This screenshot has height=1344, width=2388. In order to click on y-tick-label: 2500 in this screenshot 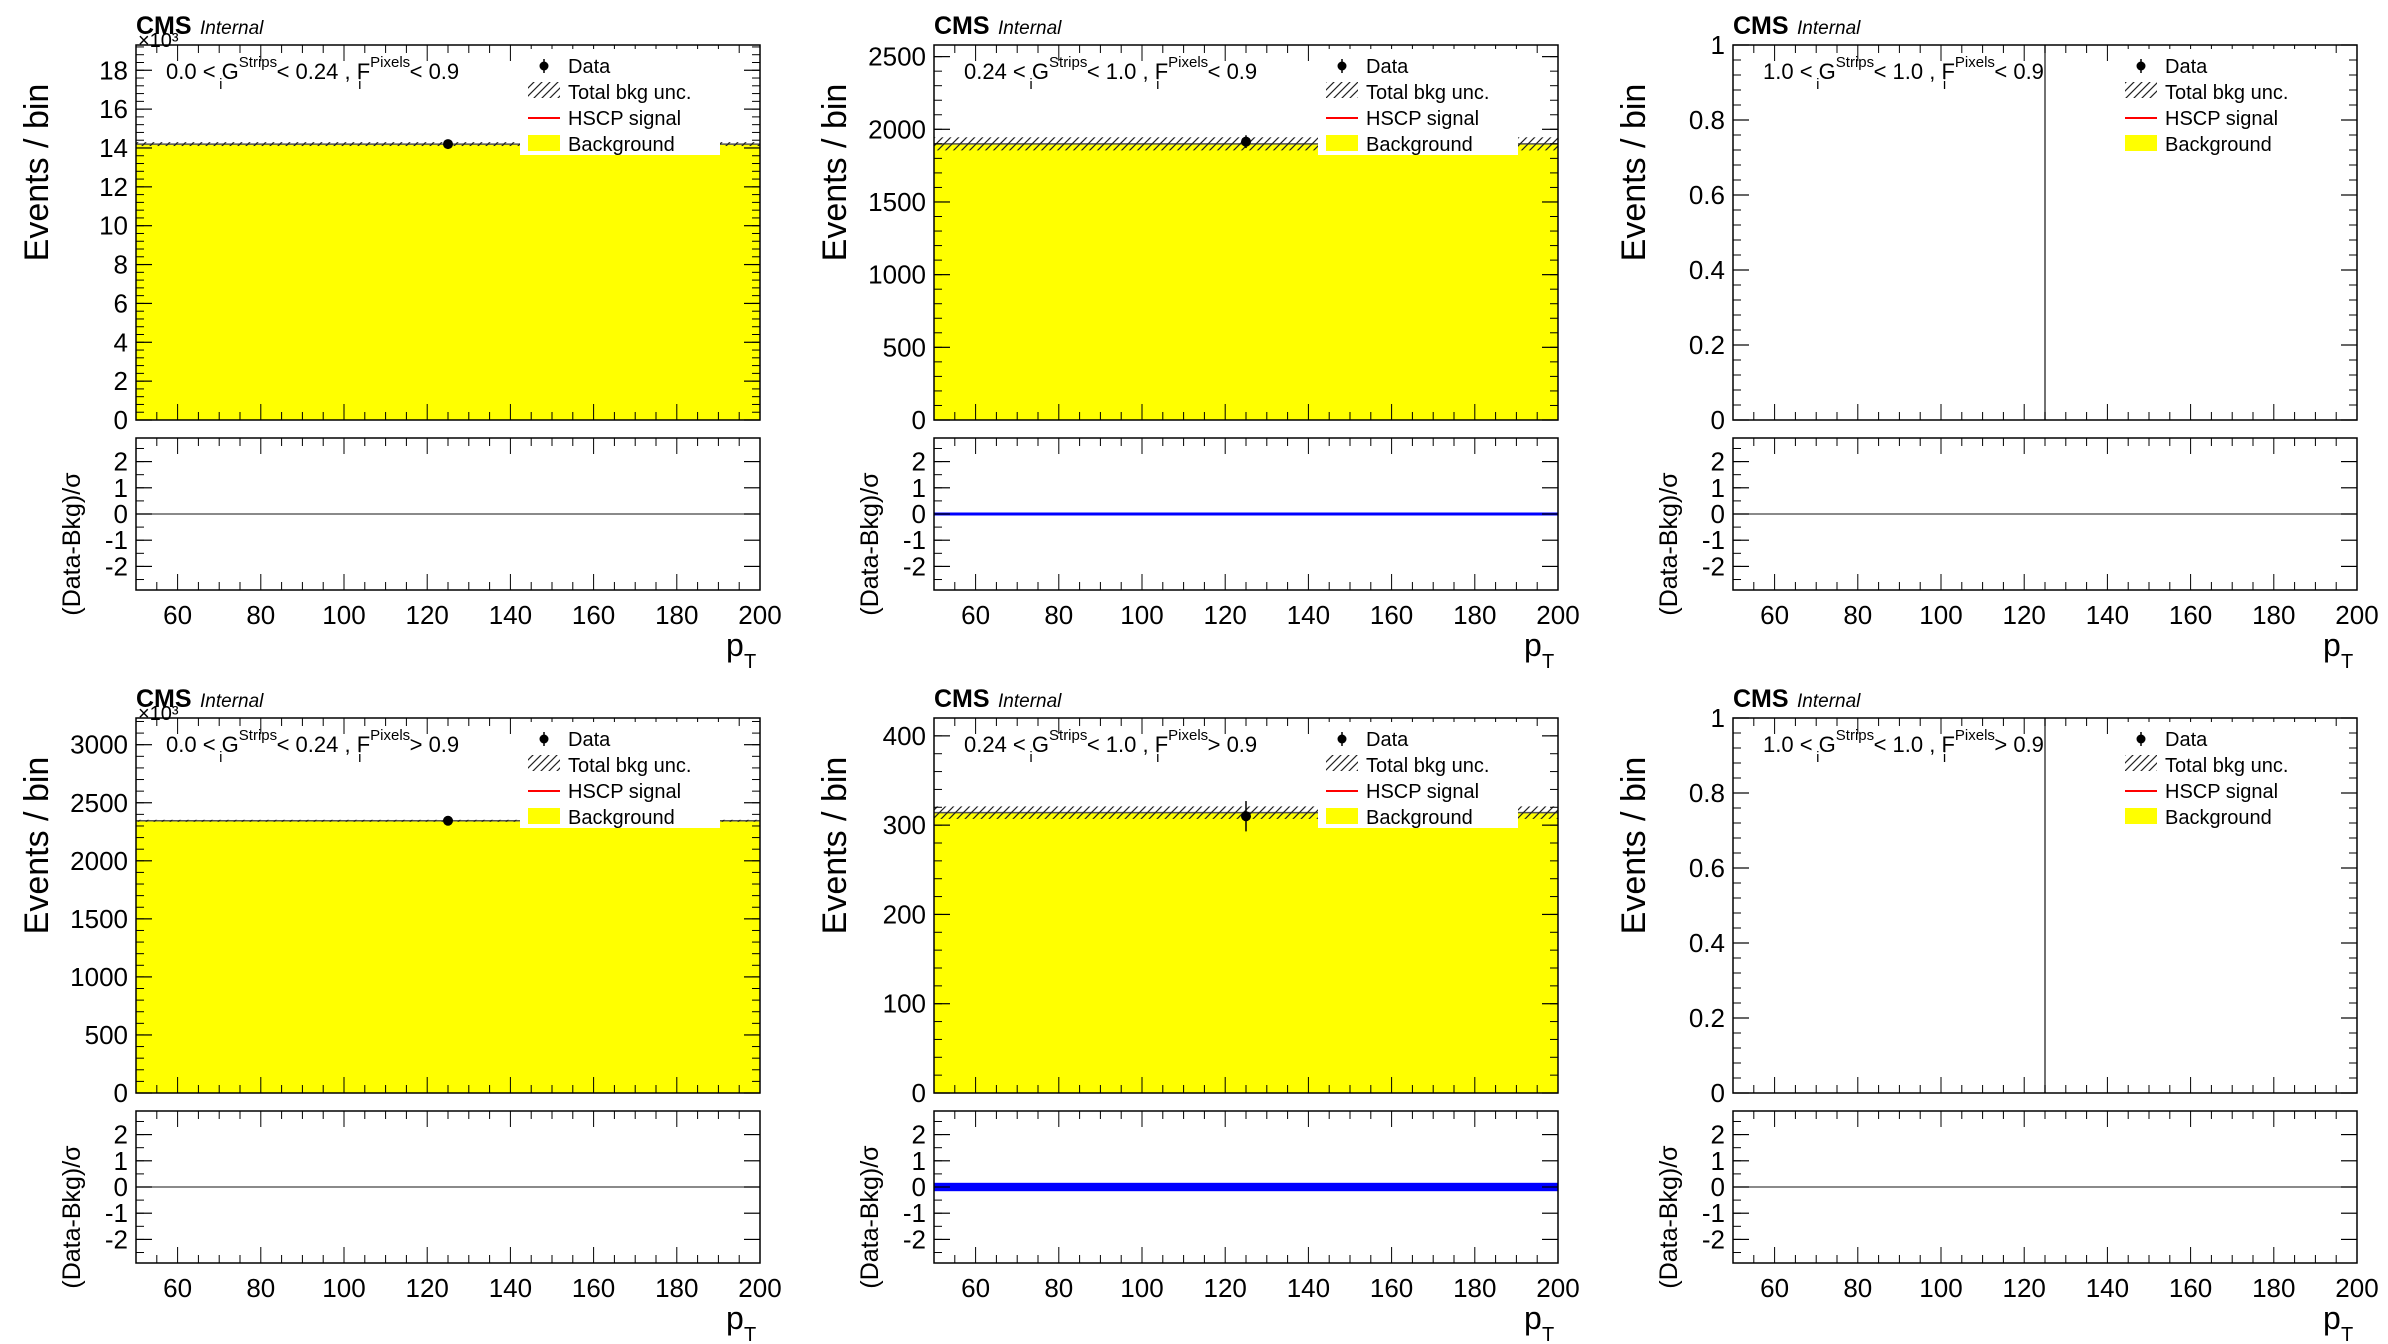, I will do `click(99, 803)`.